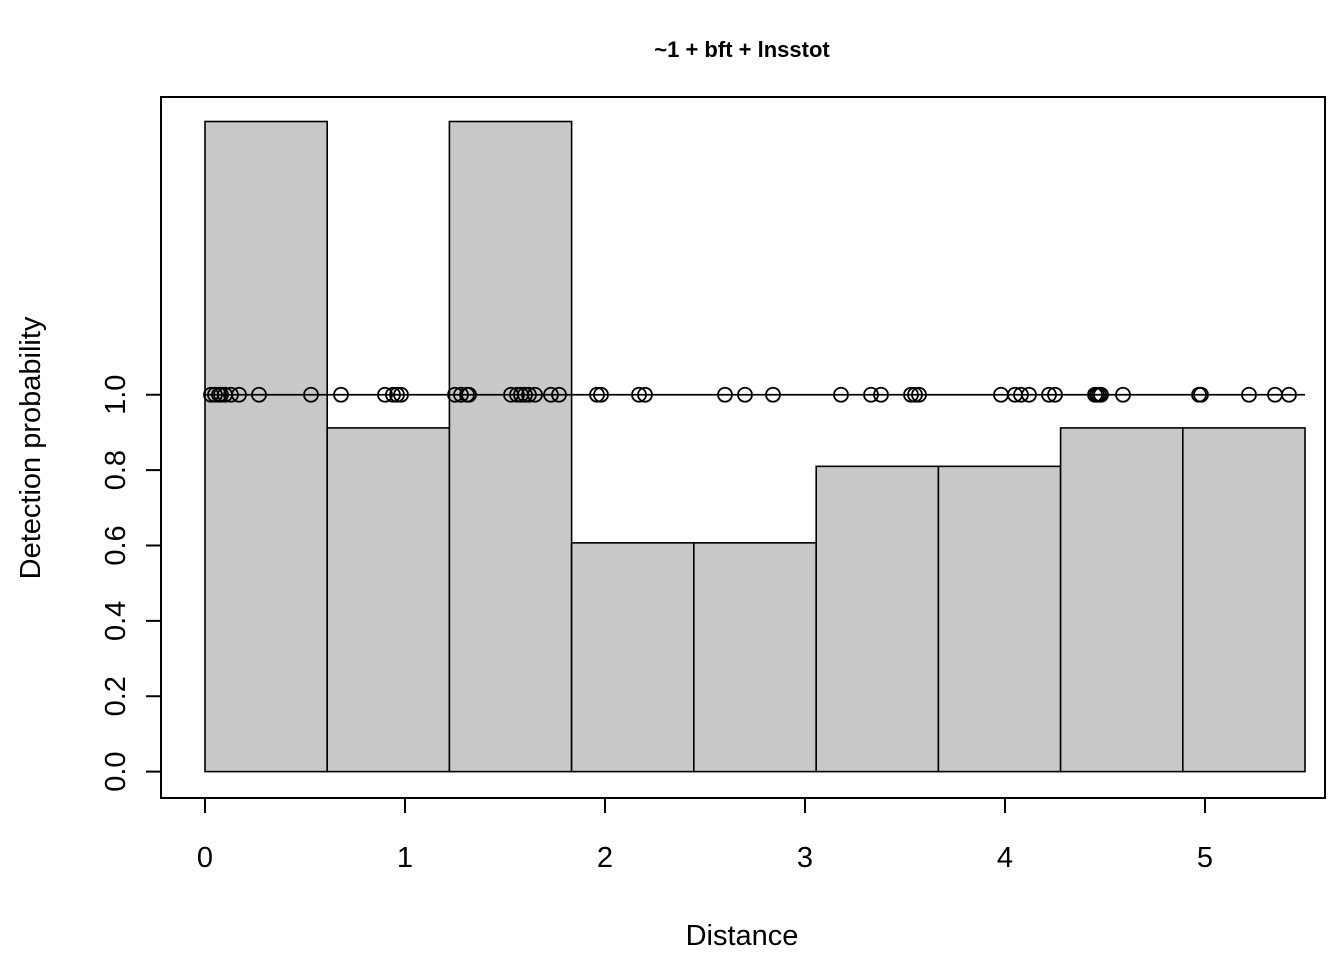 The height and width of the screenshot is (960, 1344). What do you see at coordinates (705, 835) in the screenshot?
I see `x-axis: 0 1 2 3 4 5` at bounding box center [705, 835].